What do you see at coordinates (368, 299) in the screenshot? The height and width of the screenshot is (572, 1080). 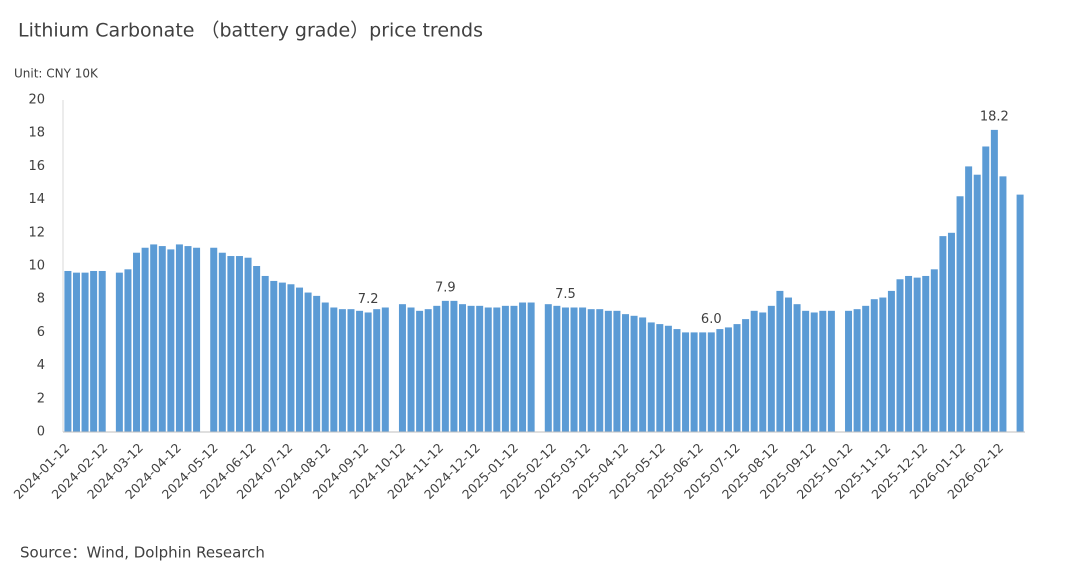 I see `data-label: 7.2` at bounding box center [368, 299].